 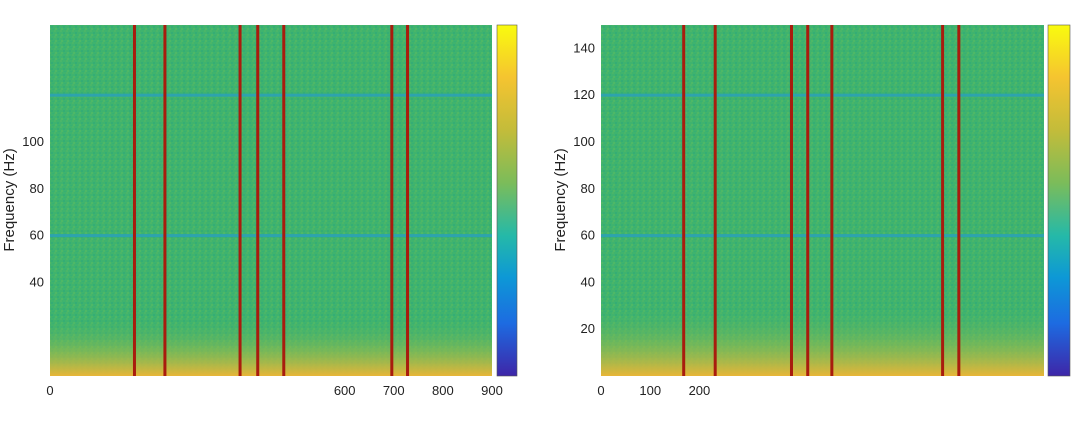 What do you see at coordinates (443, 390) in the screenshot?
I see `x-tick-label: 800` at bounding box center [443, 390].